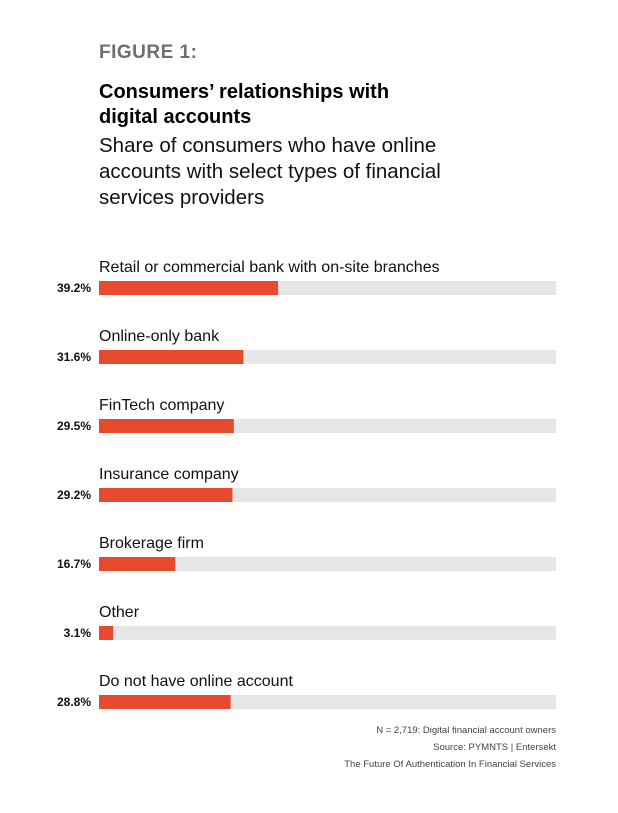 Image resolution: width=618 pixels, height=813 pixels. Describe the element at coordinates (268, 145) in the screenshot. I see `chart-subtitle-line-1: Share of consumers who have online` at that location.